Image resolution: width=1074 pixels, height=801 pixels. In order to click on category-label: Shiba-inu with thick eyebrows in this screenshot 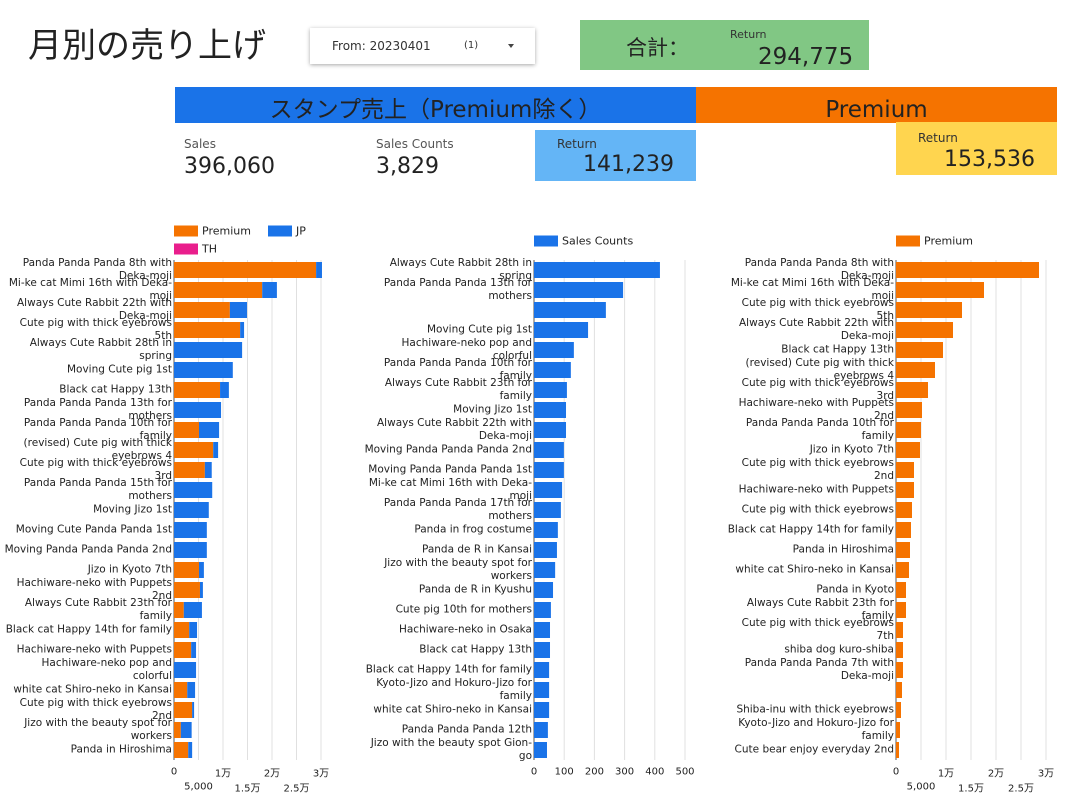, I will do `click(815, 709)`.